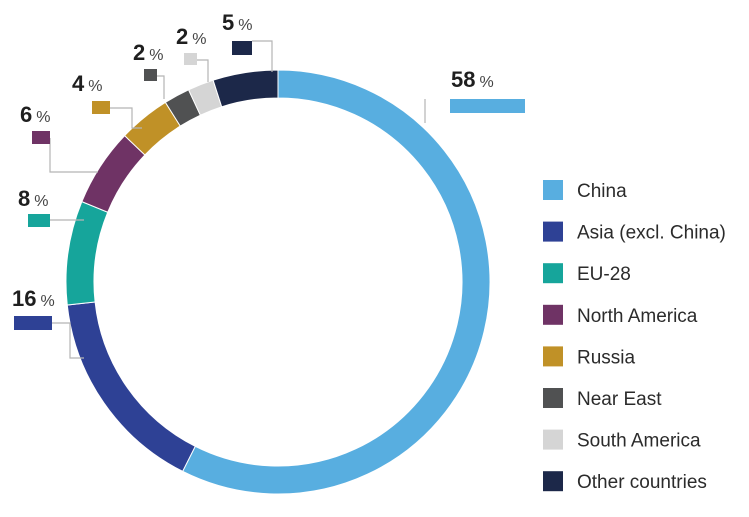 This screenshot has width=749, height=517. I want to click on legend-item-south-america: South America, so click(622, 440).